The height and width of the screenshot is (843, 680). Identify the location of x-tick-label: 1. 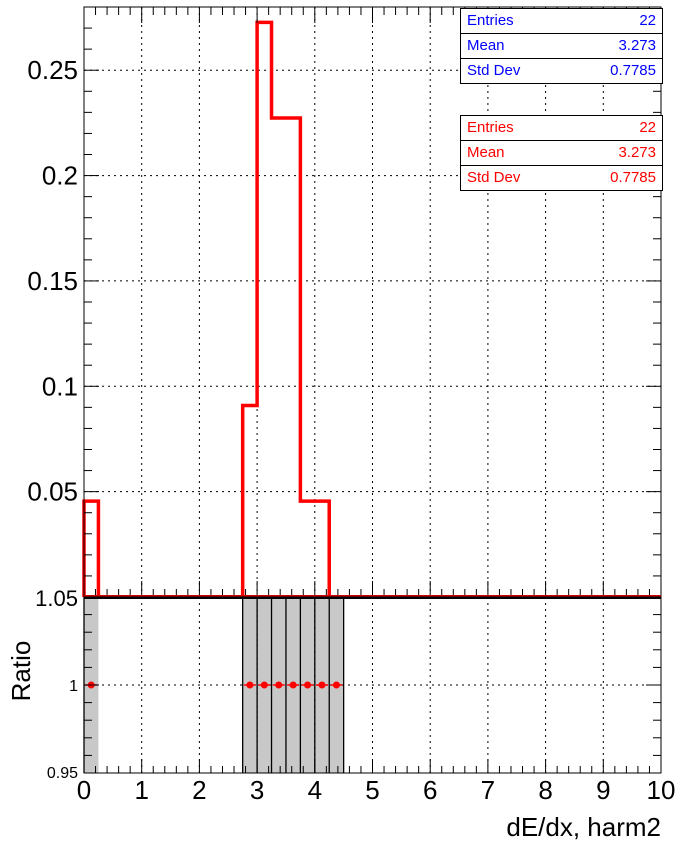
(141, 790).